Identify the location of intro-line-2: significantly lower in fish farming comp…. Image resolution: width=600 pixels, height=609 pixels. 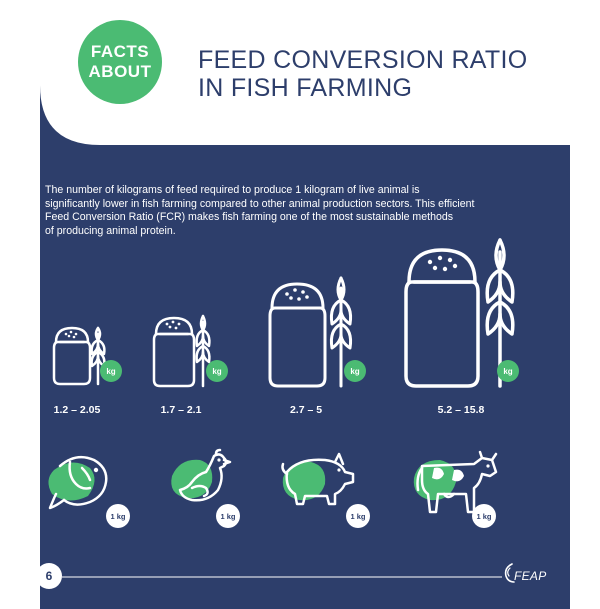
(260, 203).